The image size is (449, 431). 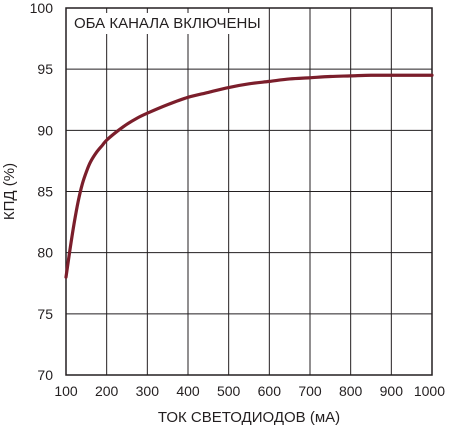 I want to click on x-tick-label: 400, so click(x=188, y=391).